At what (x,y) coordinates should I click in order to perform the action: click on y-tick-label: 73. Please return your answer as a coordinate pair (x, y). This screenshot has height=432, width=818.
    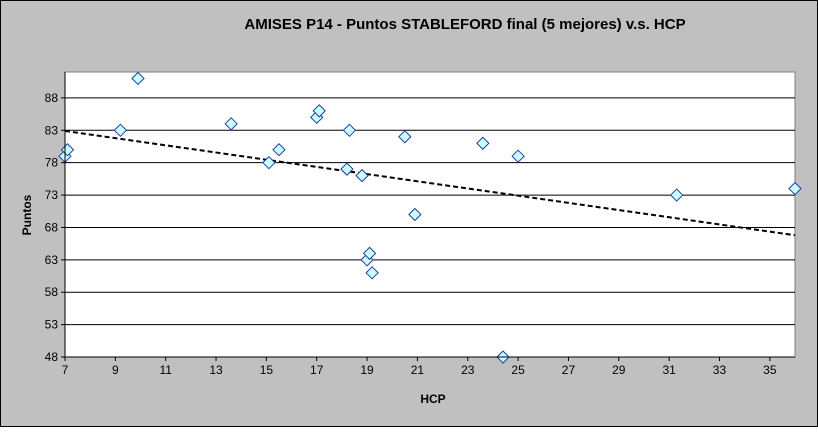
    Looking at the image, I should click on (52, 195).